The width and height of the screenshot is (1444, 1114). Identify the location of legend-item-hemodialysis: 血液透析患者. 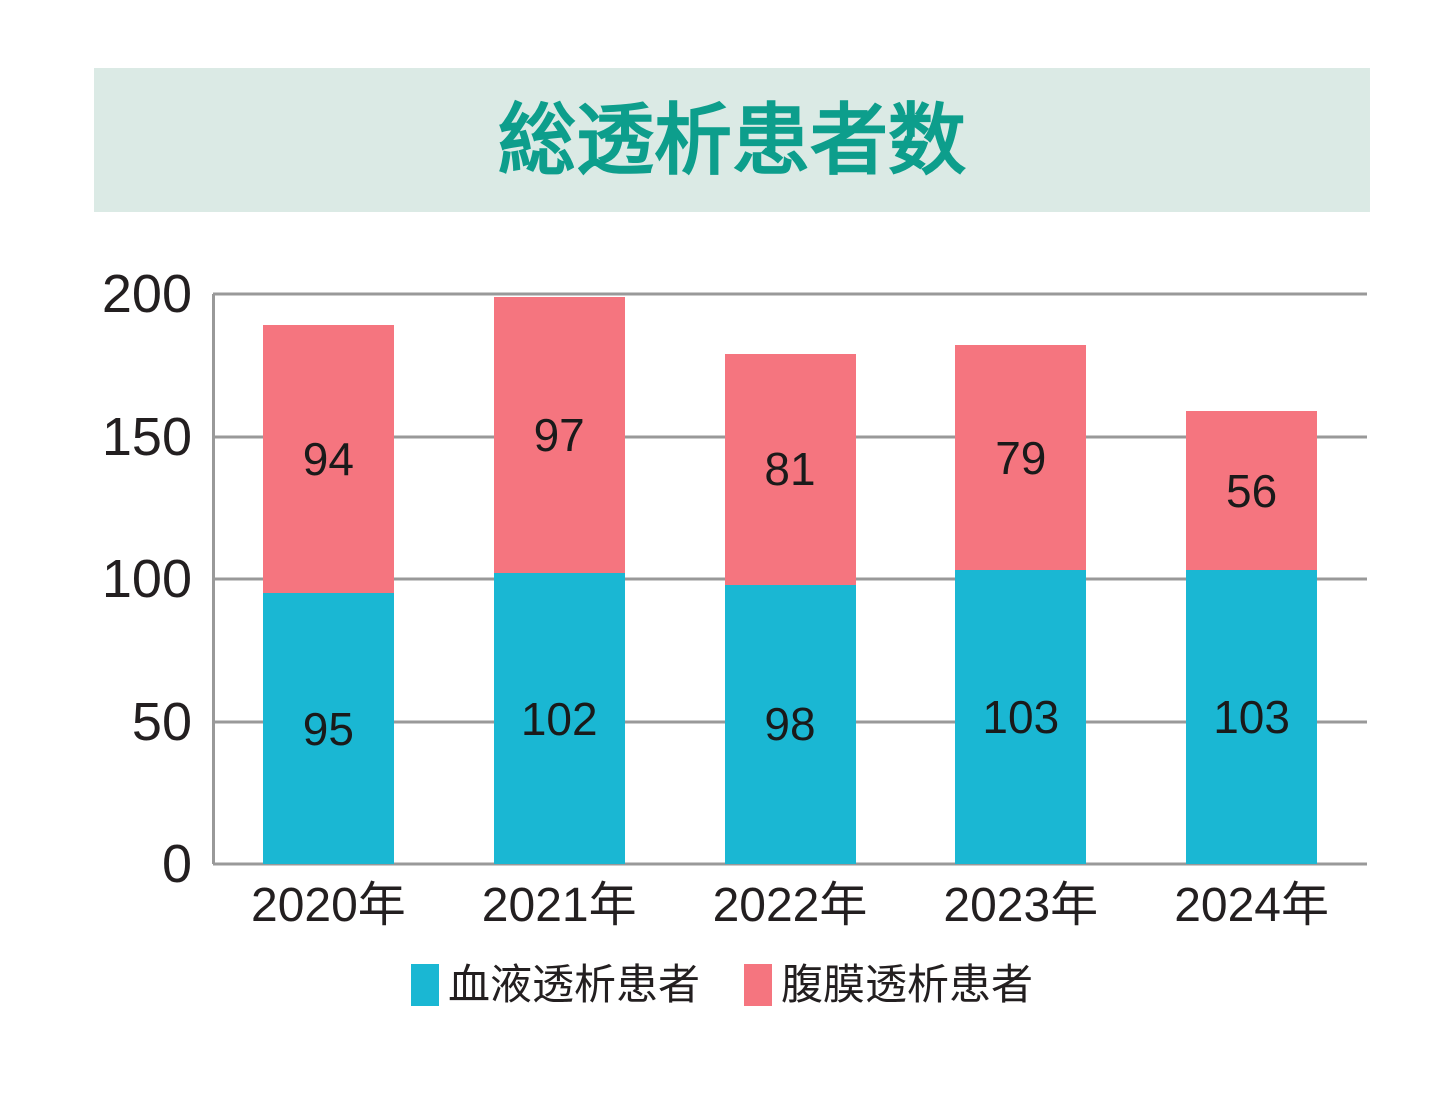
(555, 984).